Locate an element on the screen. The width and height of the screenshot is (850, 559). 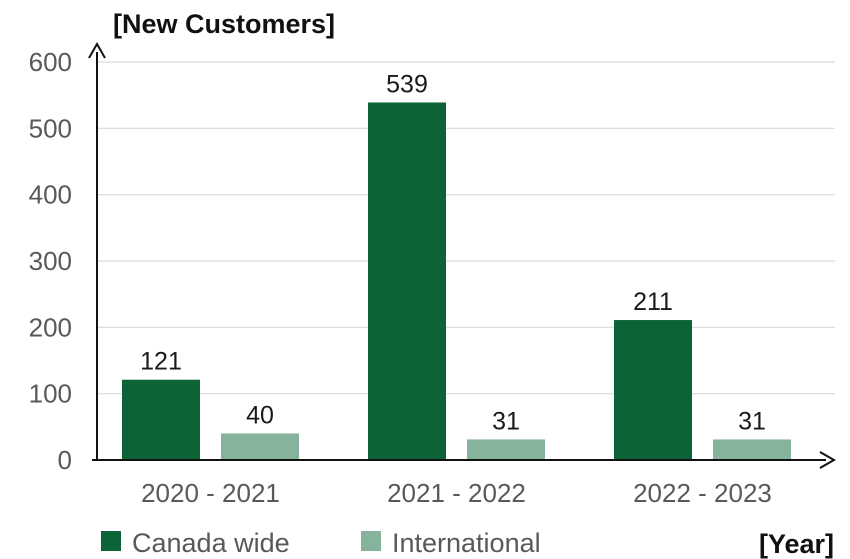
y-tick-labels: 0 100 200 300 400 500 600 is located at coordinates (50, 261).